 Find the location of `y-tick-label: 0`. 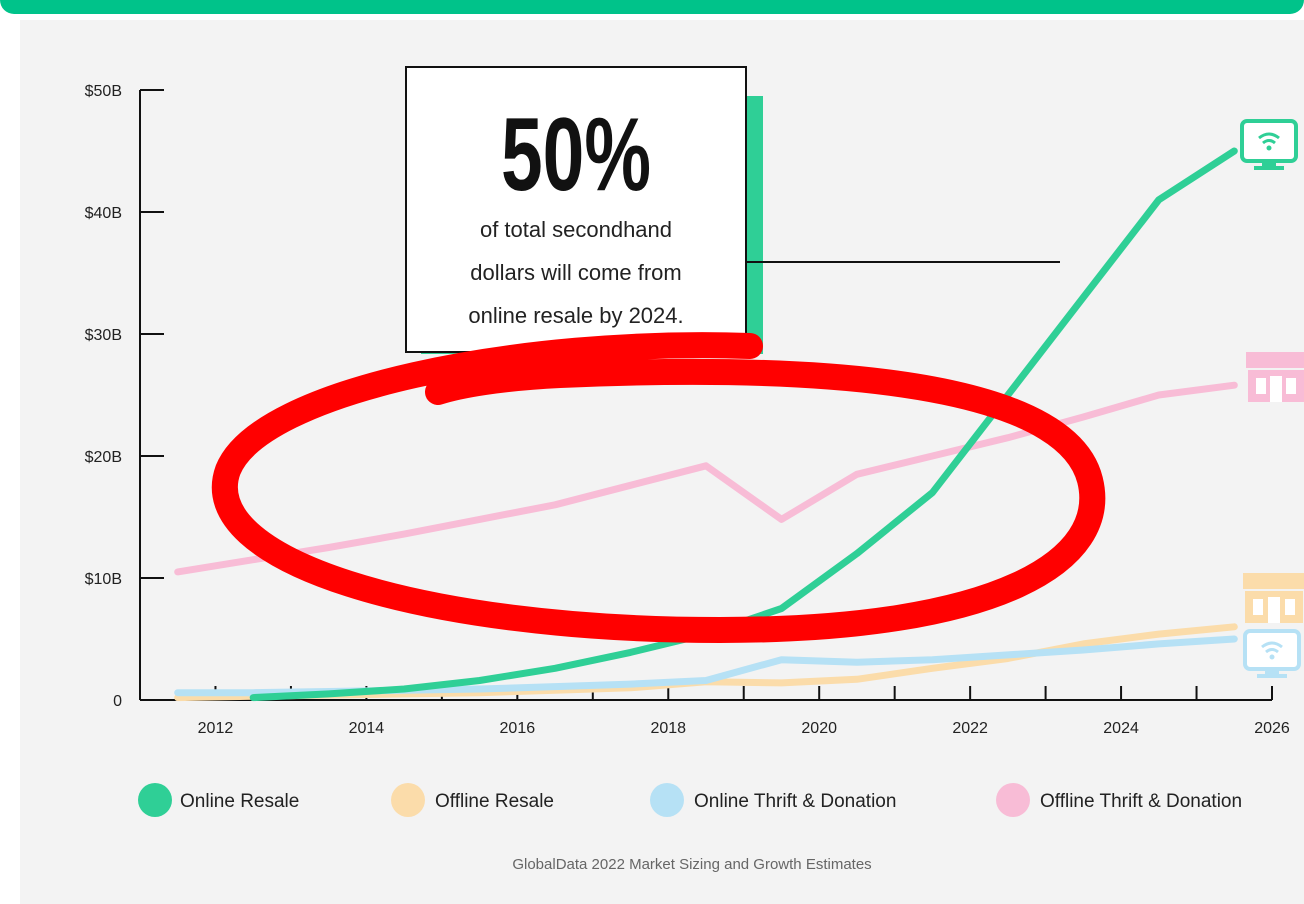

y-tick-label: 0 is located at coordinates (117, 701).